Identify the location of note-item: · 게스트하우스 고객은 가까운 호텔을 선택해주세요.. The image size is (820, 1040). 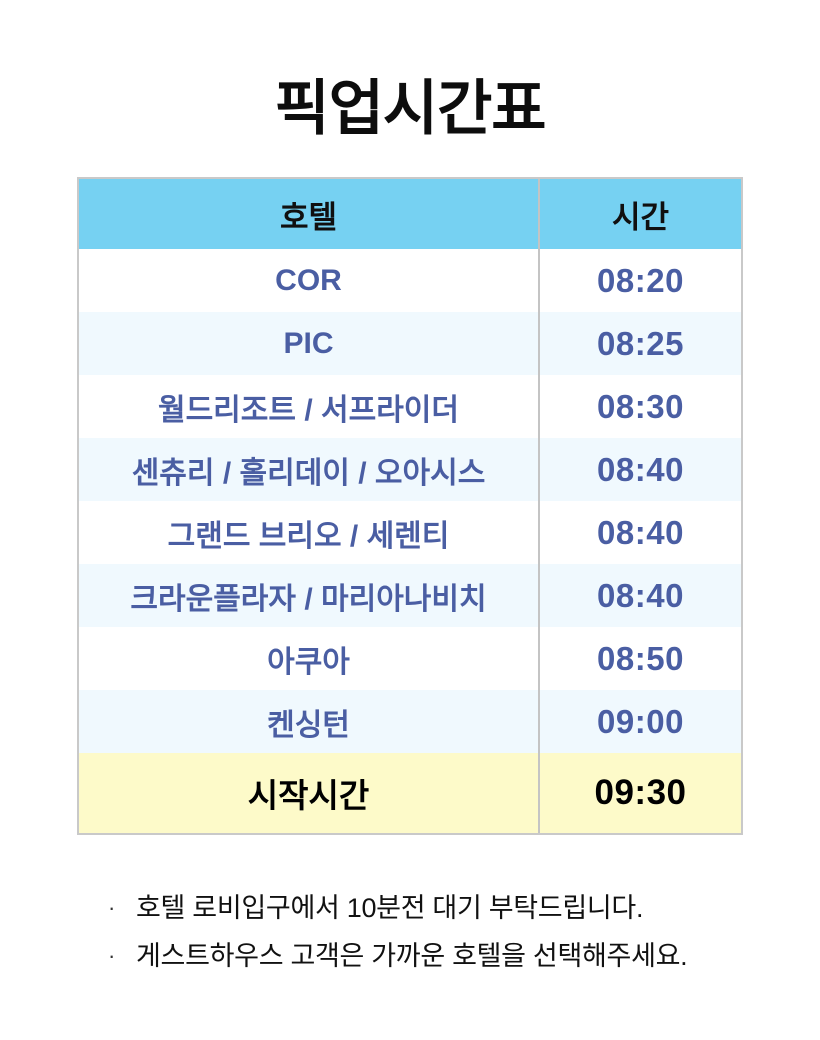
(428, 956).